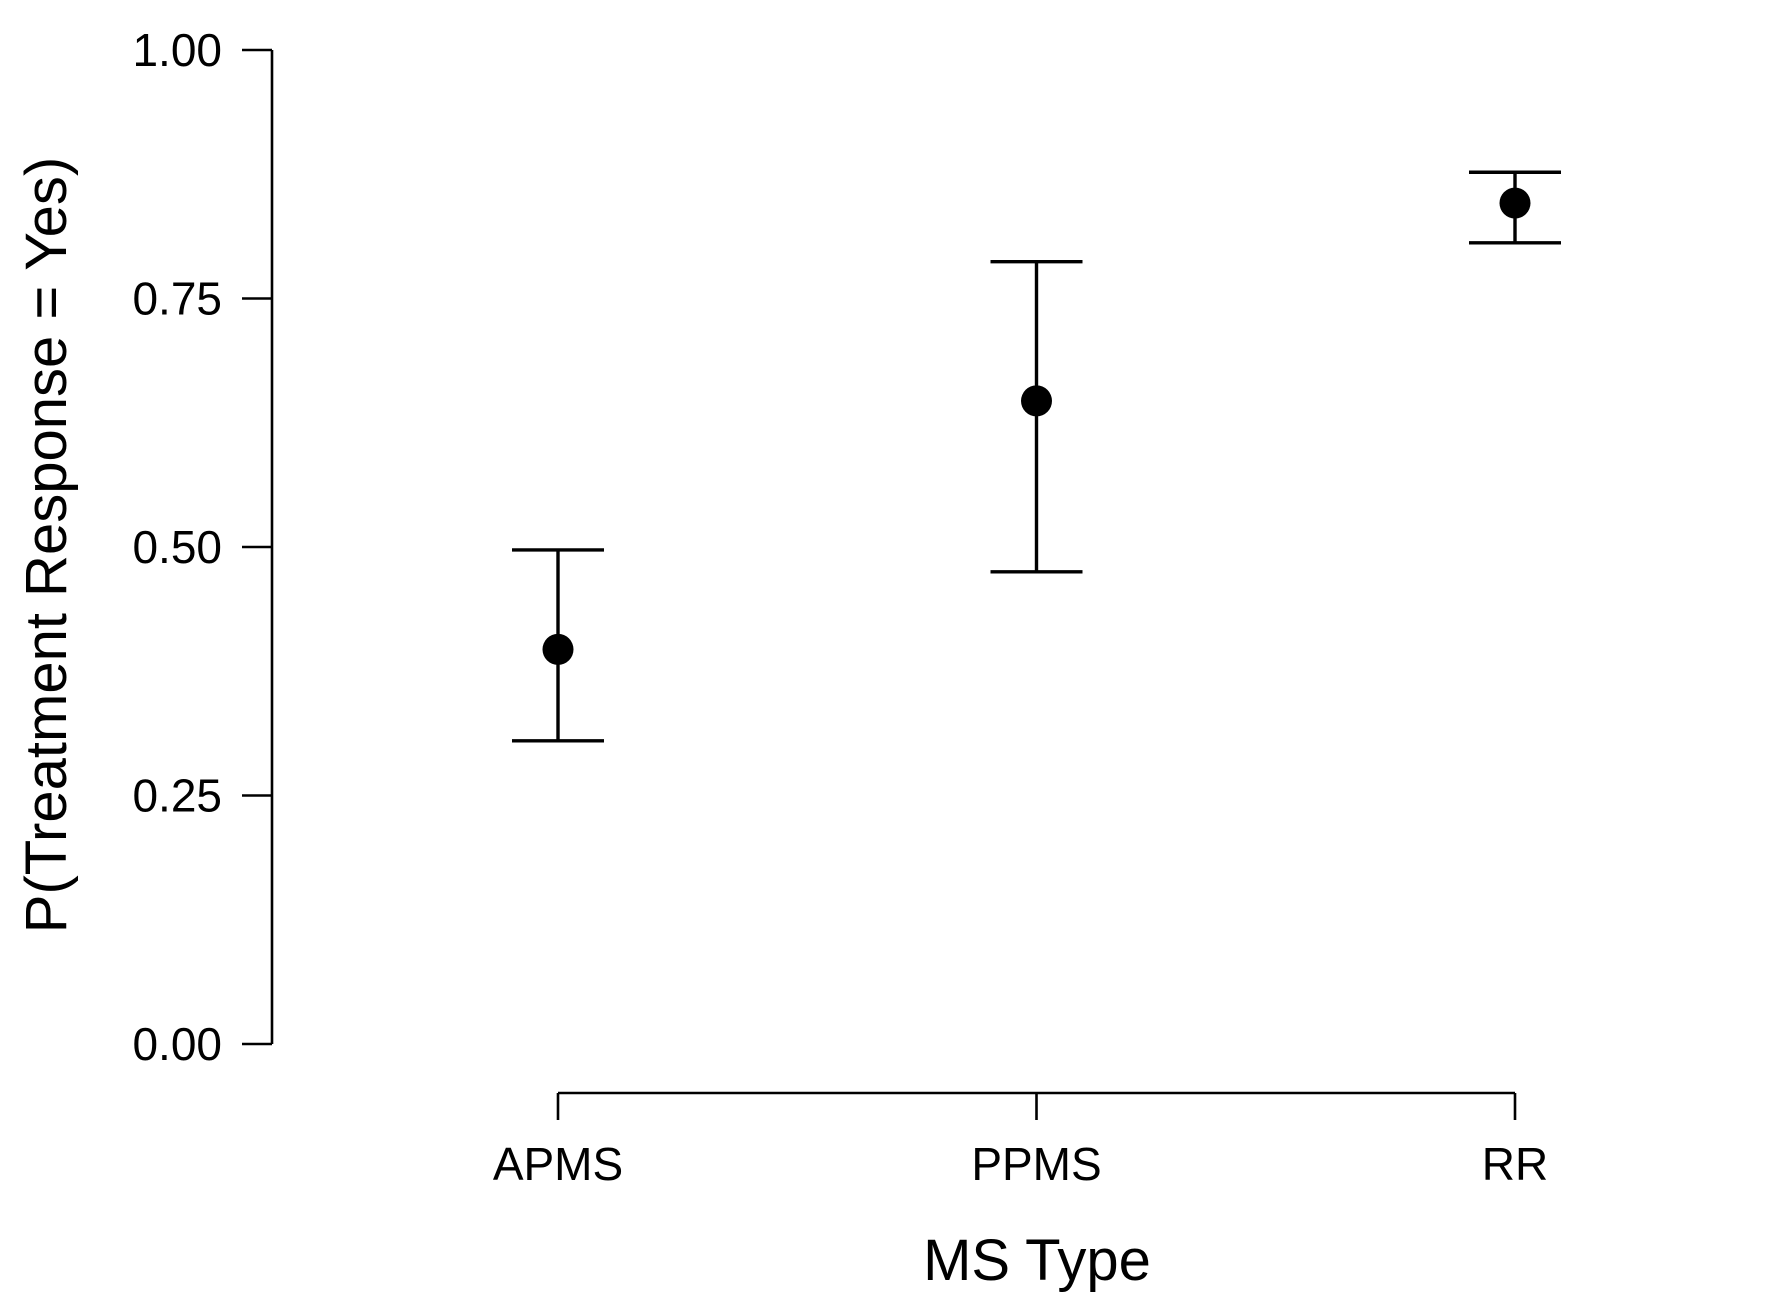  I want to click on y-tick-label: 0.75, so click(177, 299).